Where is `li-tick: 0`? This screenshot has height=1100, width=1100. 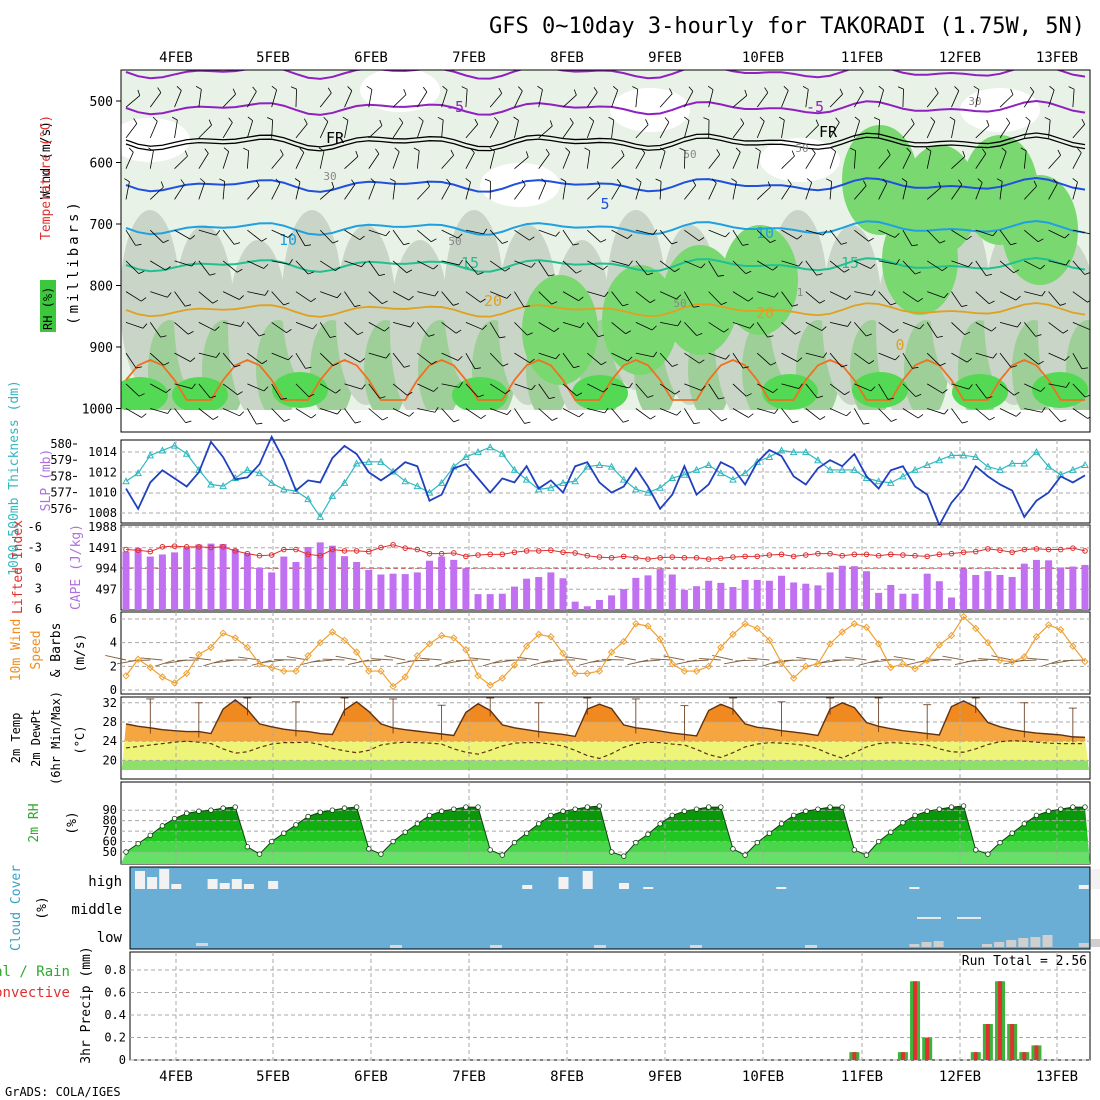
li-tick: 0 is located at coordinates (38, 568).